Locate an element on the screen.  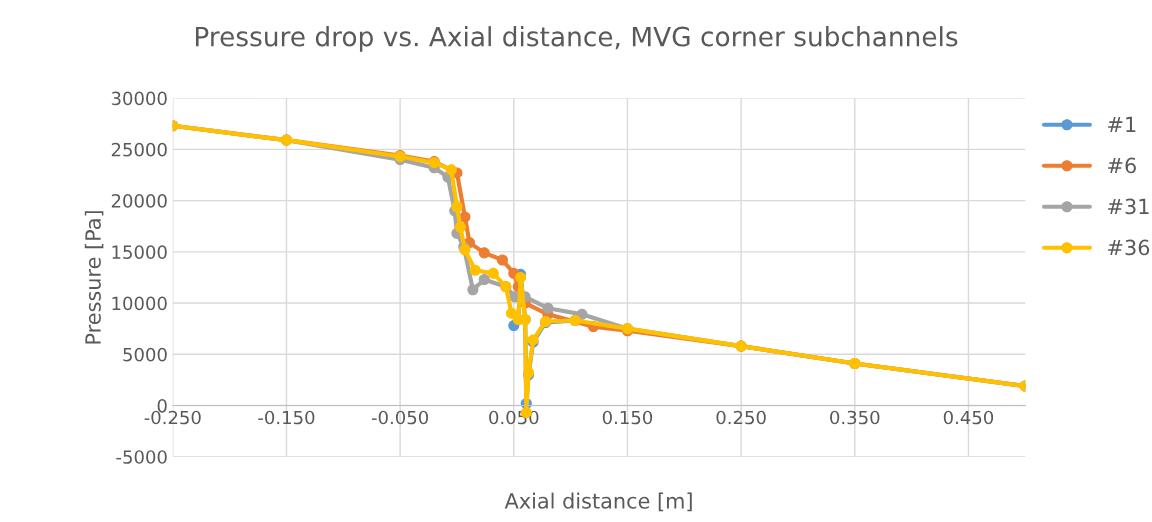
y-tick-label: 20000 is located at coordinates (139, 201).